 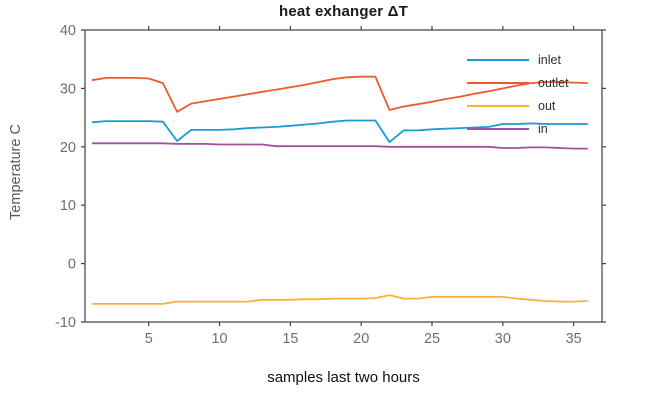 I want to click on y-tick-label: 40, so click(x=68, y=31).